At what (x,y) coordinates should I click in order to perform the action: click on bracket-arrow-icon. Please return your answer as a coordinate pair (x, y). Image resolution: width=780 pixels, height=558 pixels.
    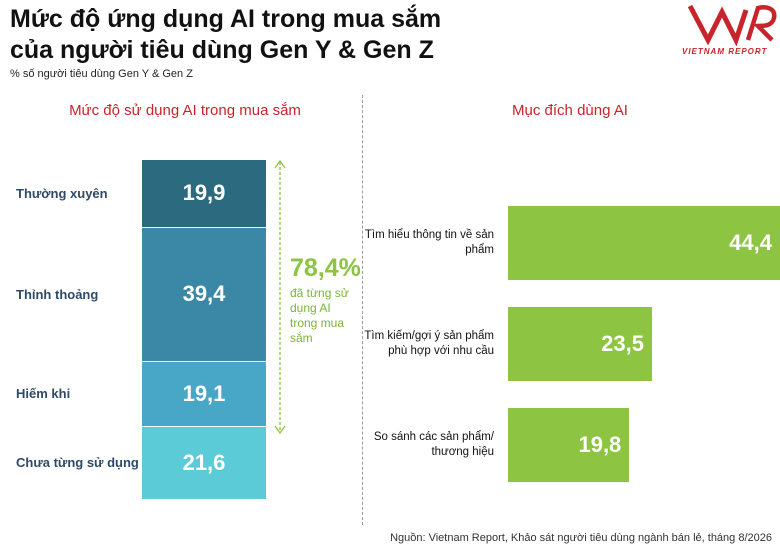
    Looking at the image, I should click on (280, 297).